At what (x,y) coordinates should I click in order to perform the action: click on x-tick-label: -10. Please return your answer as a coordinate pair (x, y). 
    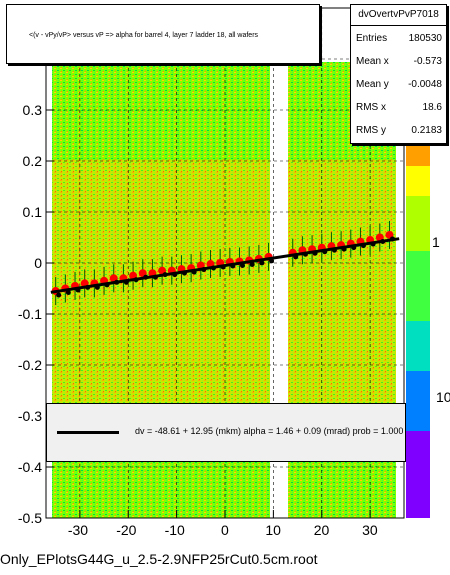
    Looking at the image, I should click on (174, 530).